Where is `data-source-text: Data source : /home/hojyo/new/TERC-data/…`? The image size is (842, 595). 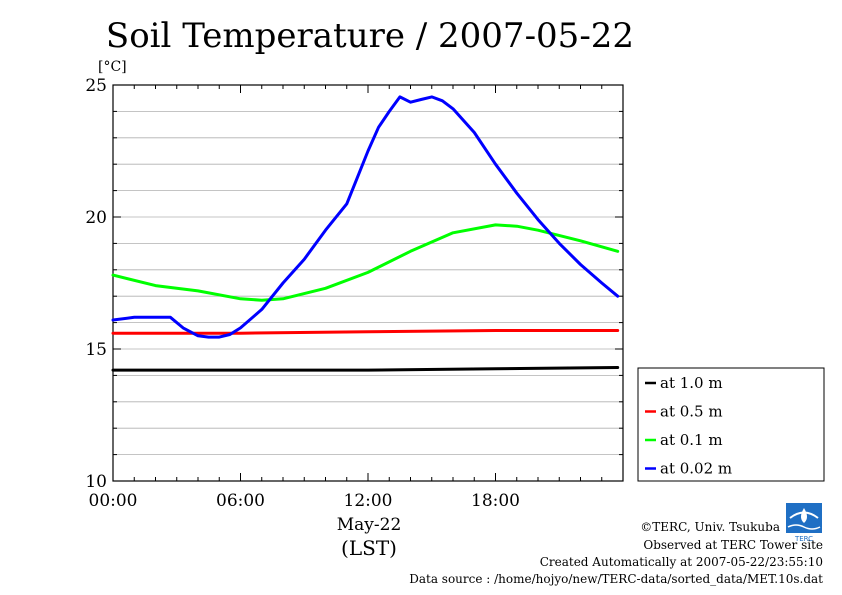 data-source-text: Data source : /home/hojyo/new/TERC-data/… is located at coordinates (616, 579).